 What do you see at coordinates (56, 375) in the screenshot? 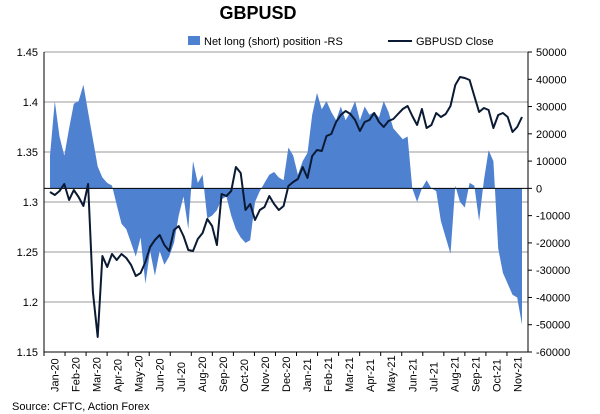
I see `x-tick-label: Jan-20` at bounding box center [56, 375].